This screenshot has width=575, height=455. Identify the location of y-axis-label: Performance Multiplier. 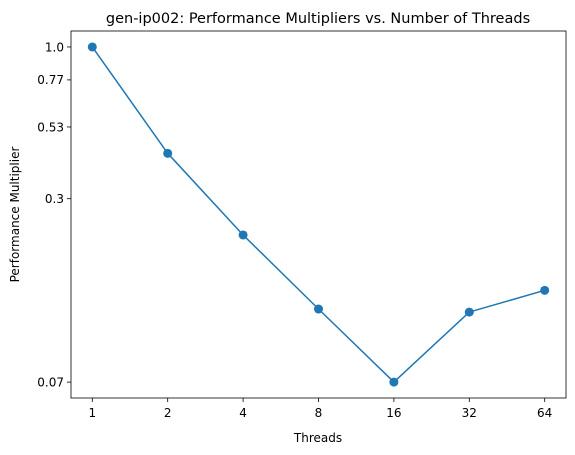
(15, 215).